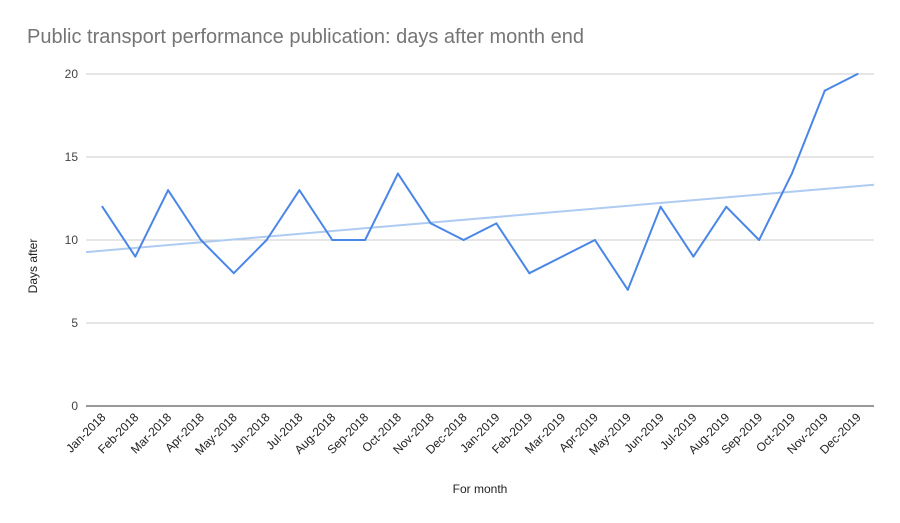 The width and height of the screenshot is (900, 523). Describe the element at coordinates (72, 157) in the screenshot. I see `y-tick-label: 15` at that location.